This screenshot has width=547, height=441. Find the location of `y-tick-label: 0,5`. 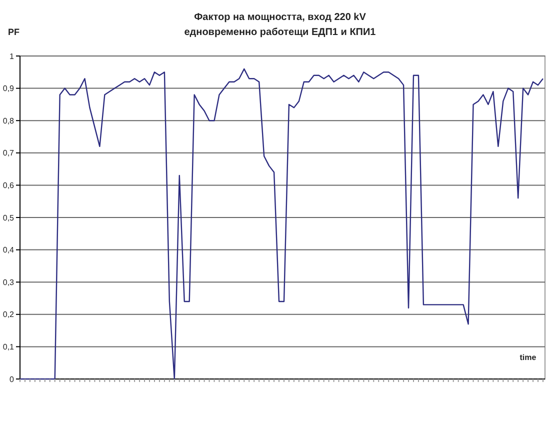

y-tick-label: 0,5 is located at coordinates (8, 217).